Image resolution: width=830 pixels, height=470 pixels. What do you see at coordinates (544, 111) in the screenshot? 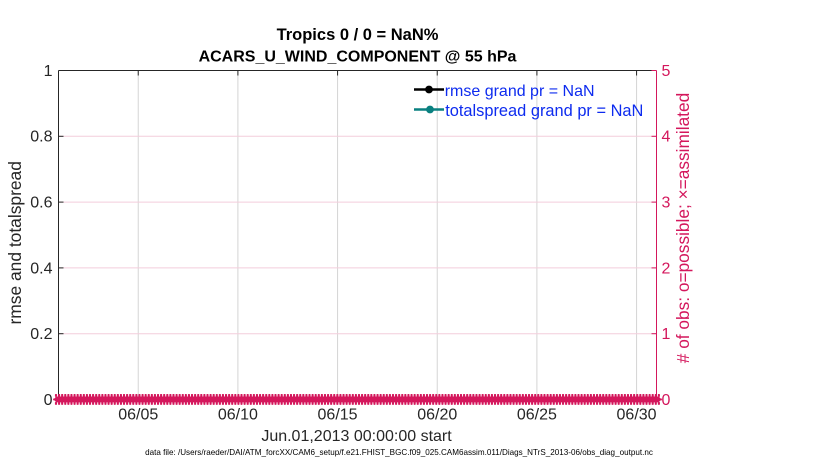
I see `svg-text: totalspread grand pr = NaN` at bounding box center [544, 111].